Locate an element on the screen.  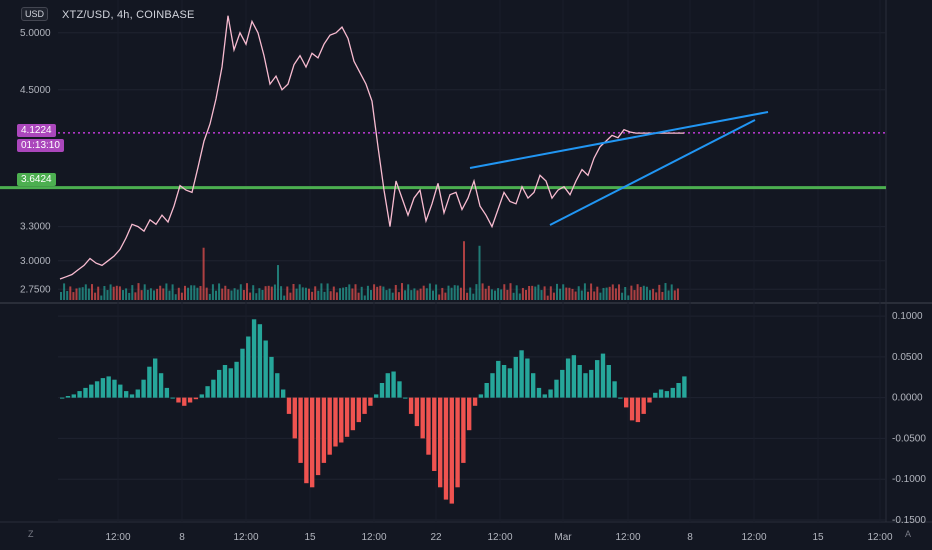
indicator-tick-label: 0.1000 is located at coordinates (907, 316).